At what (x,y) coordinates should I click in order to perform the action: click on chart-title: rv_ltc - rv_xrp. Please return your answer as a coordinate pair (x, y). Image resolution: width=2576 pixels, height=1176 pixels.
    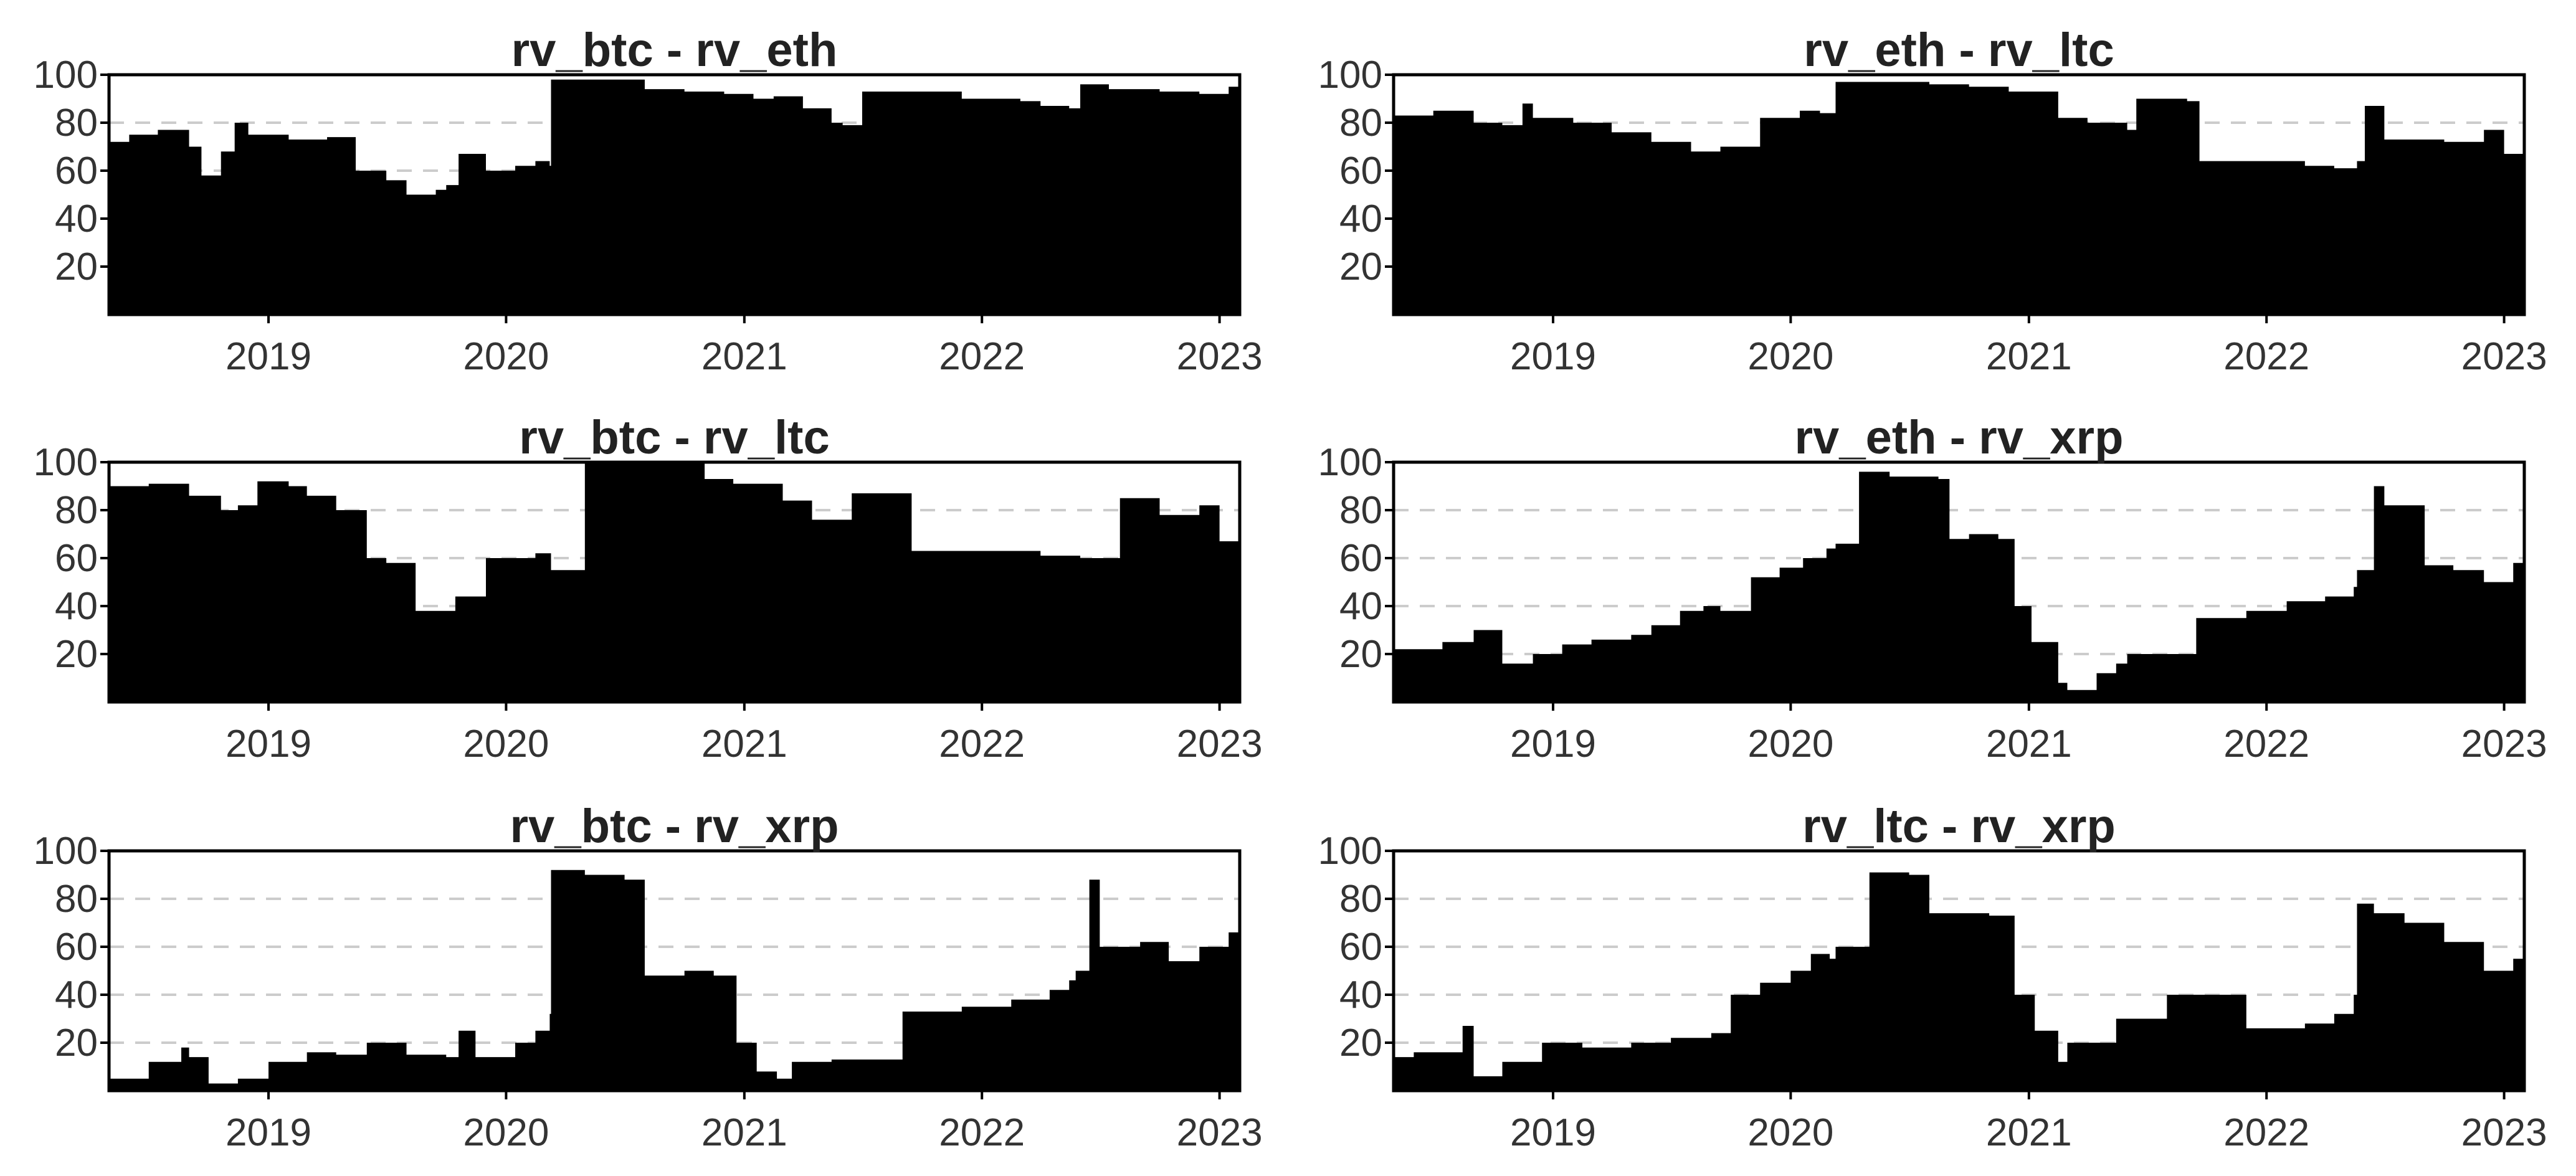
    Looking at the image, I should click on (1959, 826).